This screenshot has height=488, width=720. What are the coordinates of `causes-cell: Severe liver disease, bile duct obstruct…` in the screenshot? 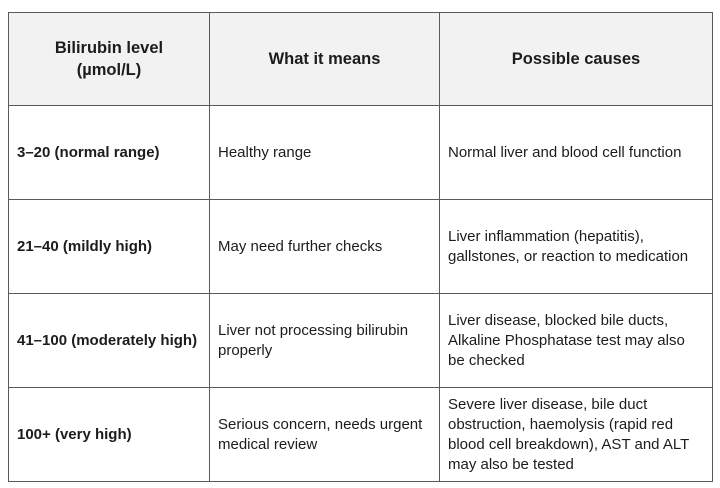 It's located at (576, 434).